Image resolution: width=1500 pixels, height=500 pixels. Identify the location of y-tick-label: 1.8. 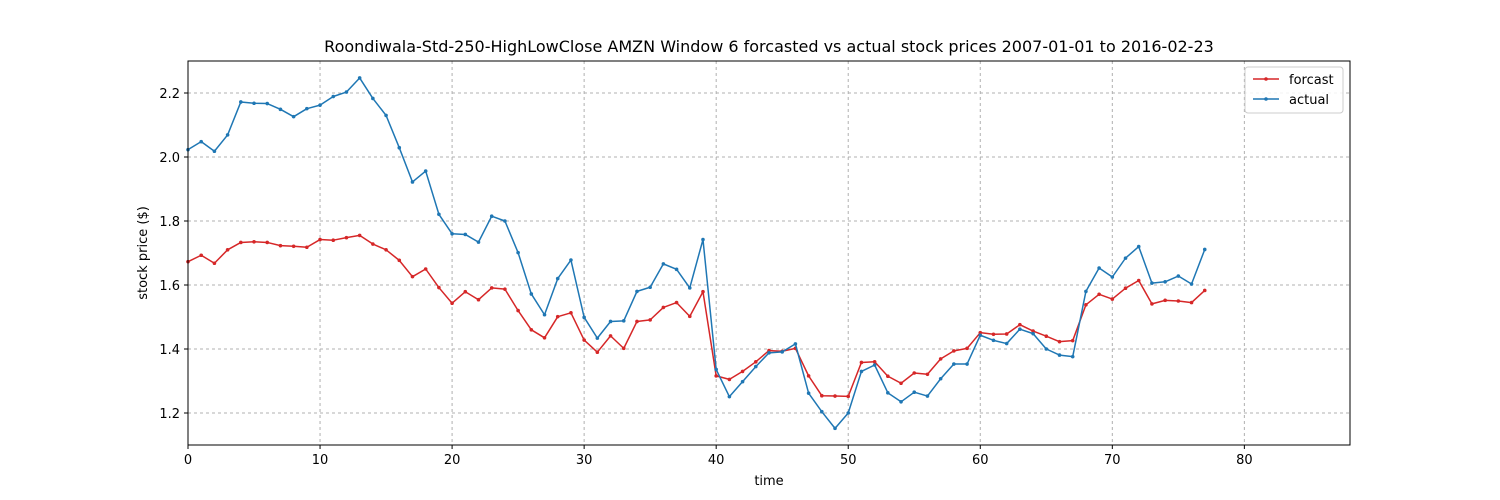
(169, 222).